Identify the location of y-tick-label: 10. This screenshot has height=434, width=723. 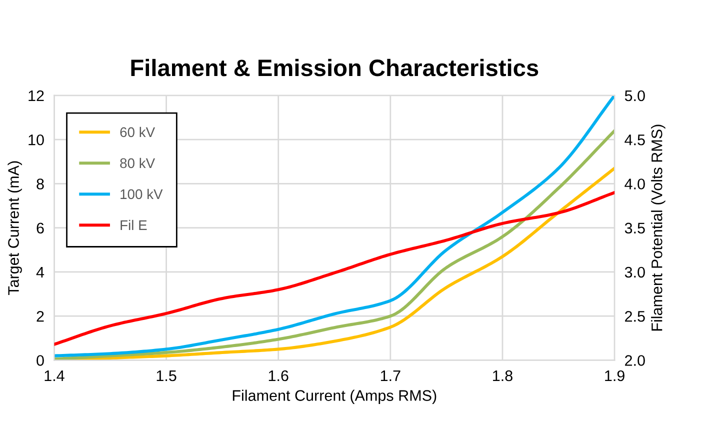
(36, 140).